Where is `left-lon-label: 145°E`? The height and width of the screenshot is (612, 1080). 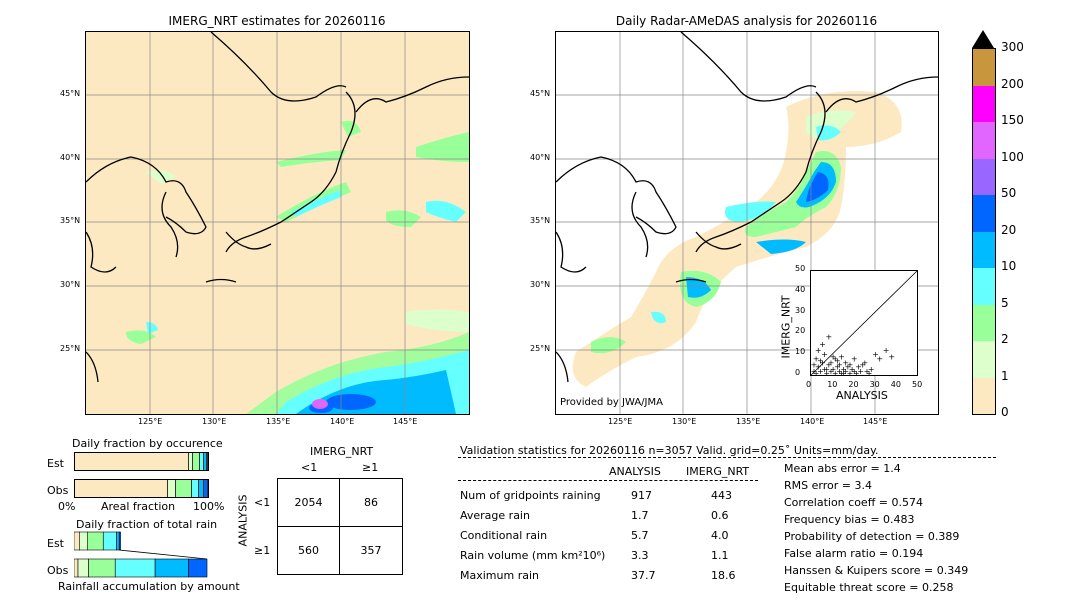
left-lon-label: 145°E is located at coordinates (405, 421).